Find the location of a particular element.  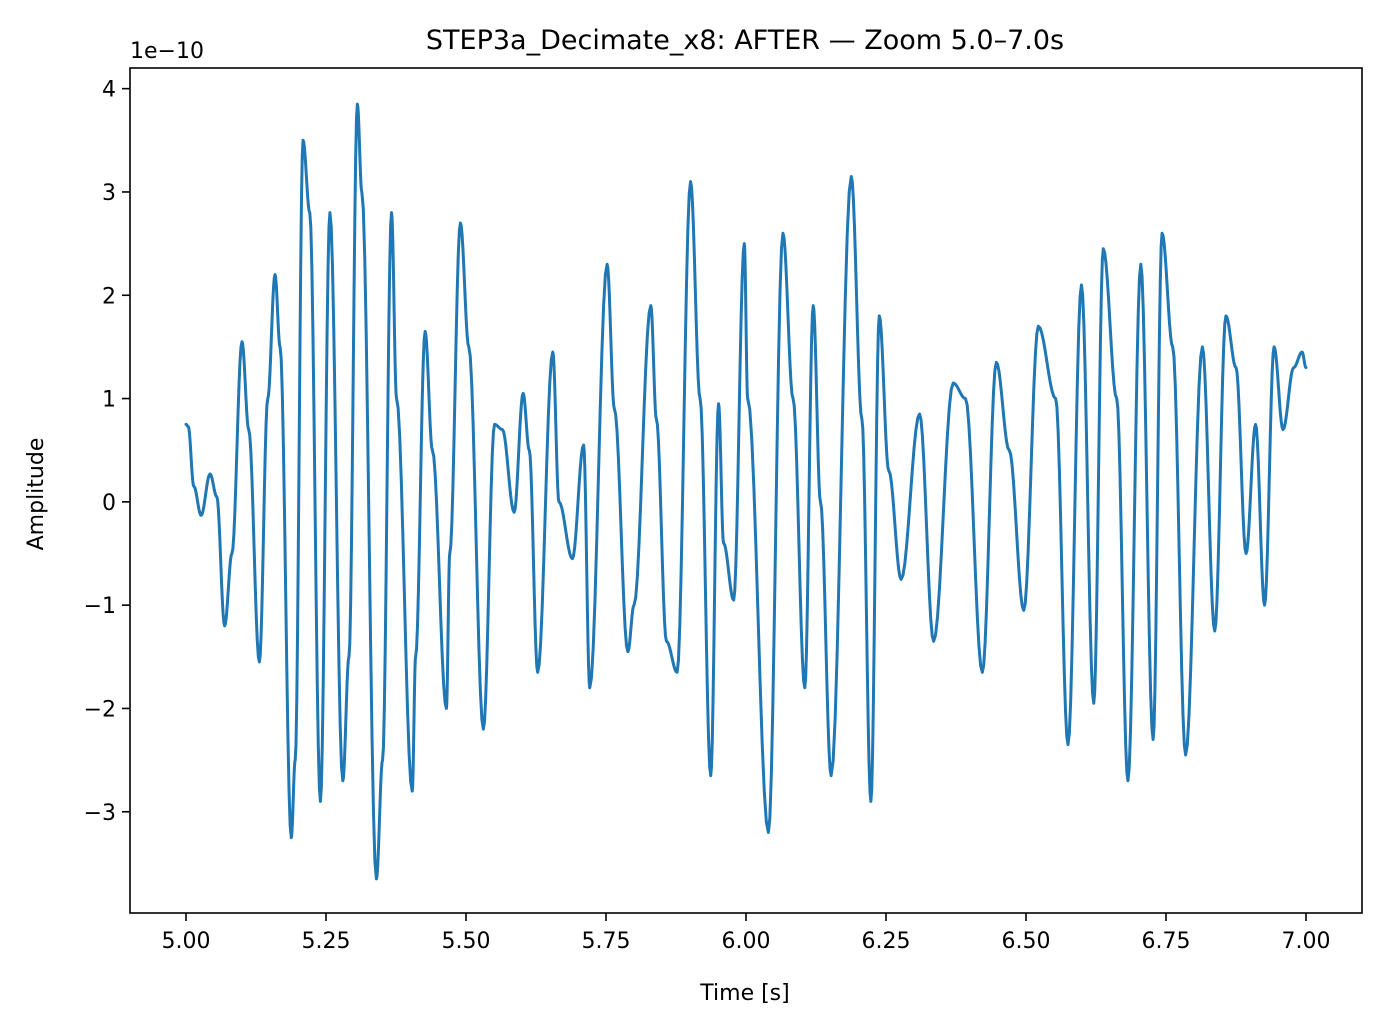

y-tick-label: 1 is located at coordinates (109, 400).